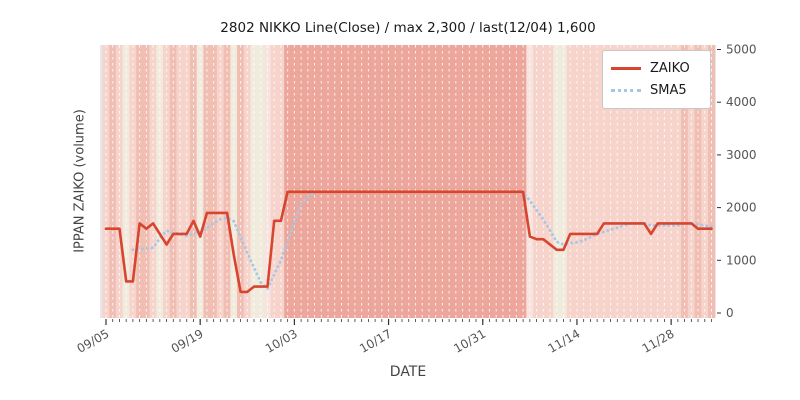 This screenshot has height=400, width=800. What do you see at coordinates (375, 340) in the screenshot?
I see `x-tick-label: 10/17` at bounding box center [375, 340].